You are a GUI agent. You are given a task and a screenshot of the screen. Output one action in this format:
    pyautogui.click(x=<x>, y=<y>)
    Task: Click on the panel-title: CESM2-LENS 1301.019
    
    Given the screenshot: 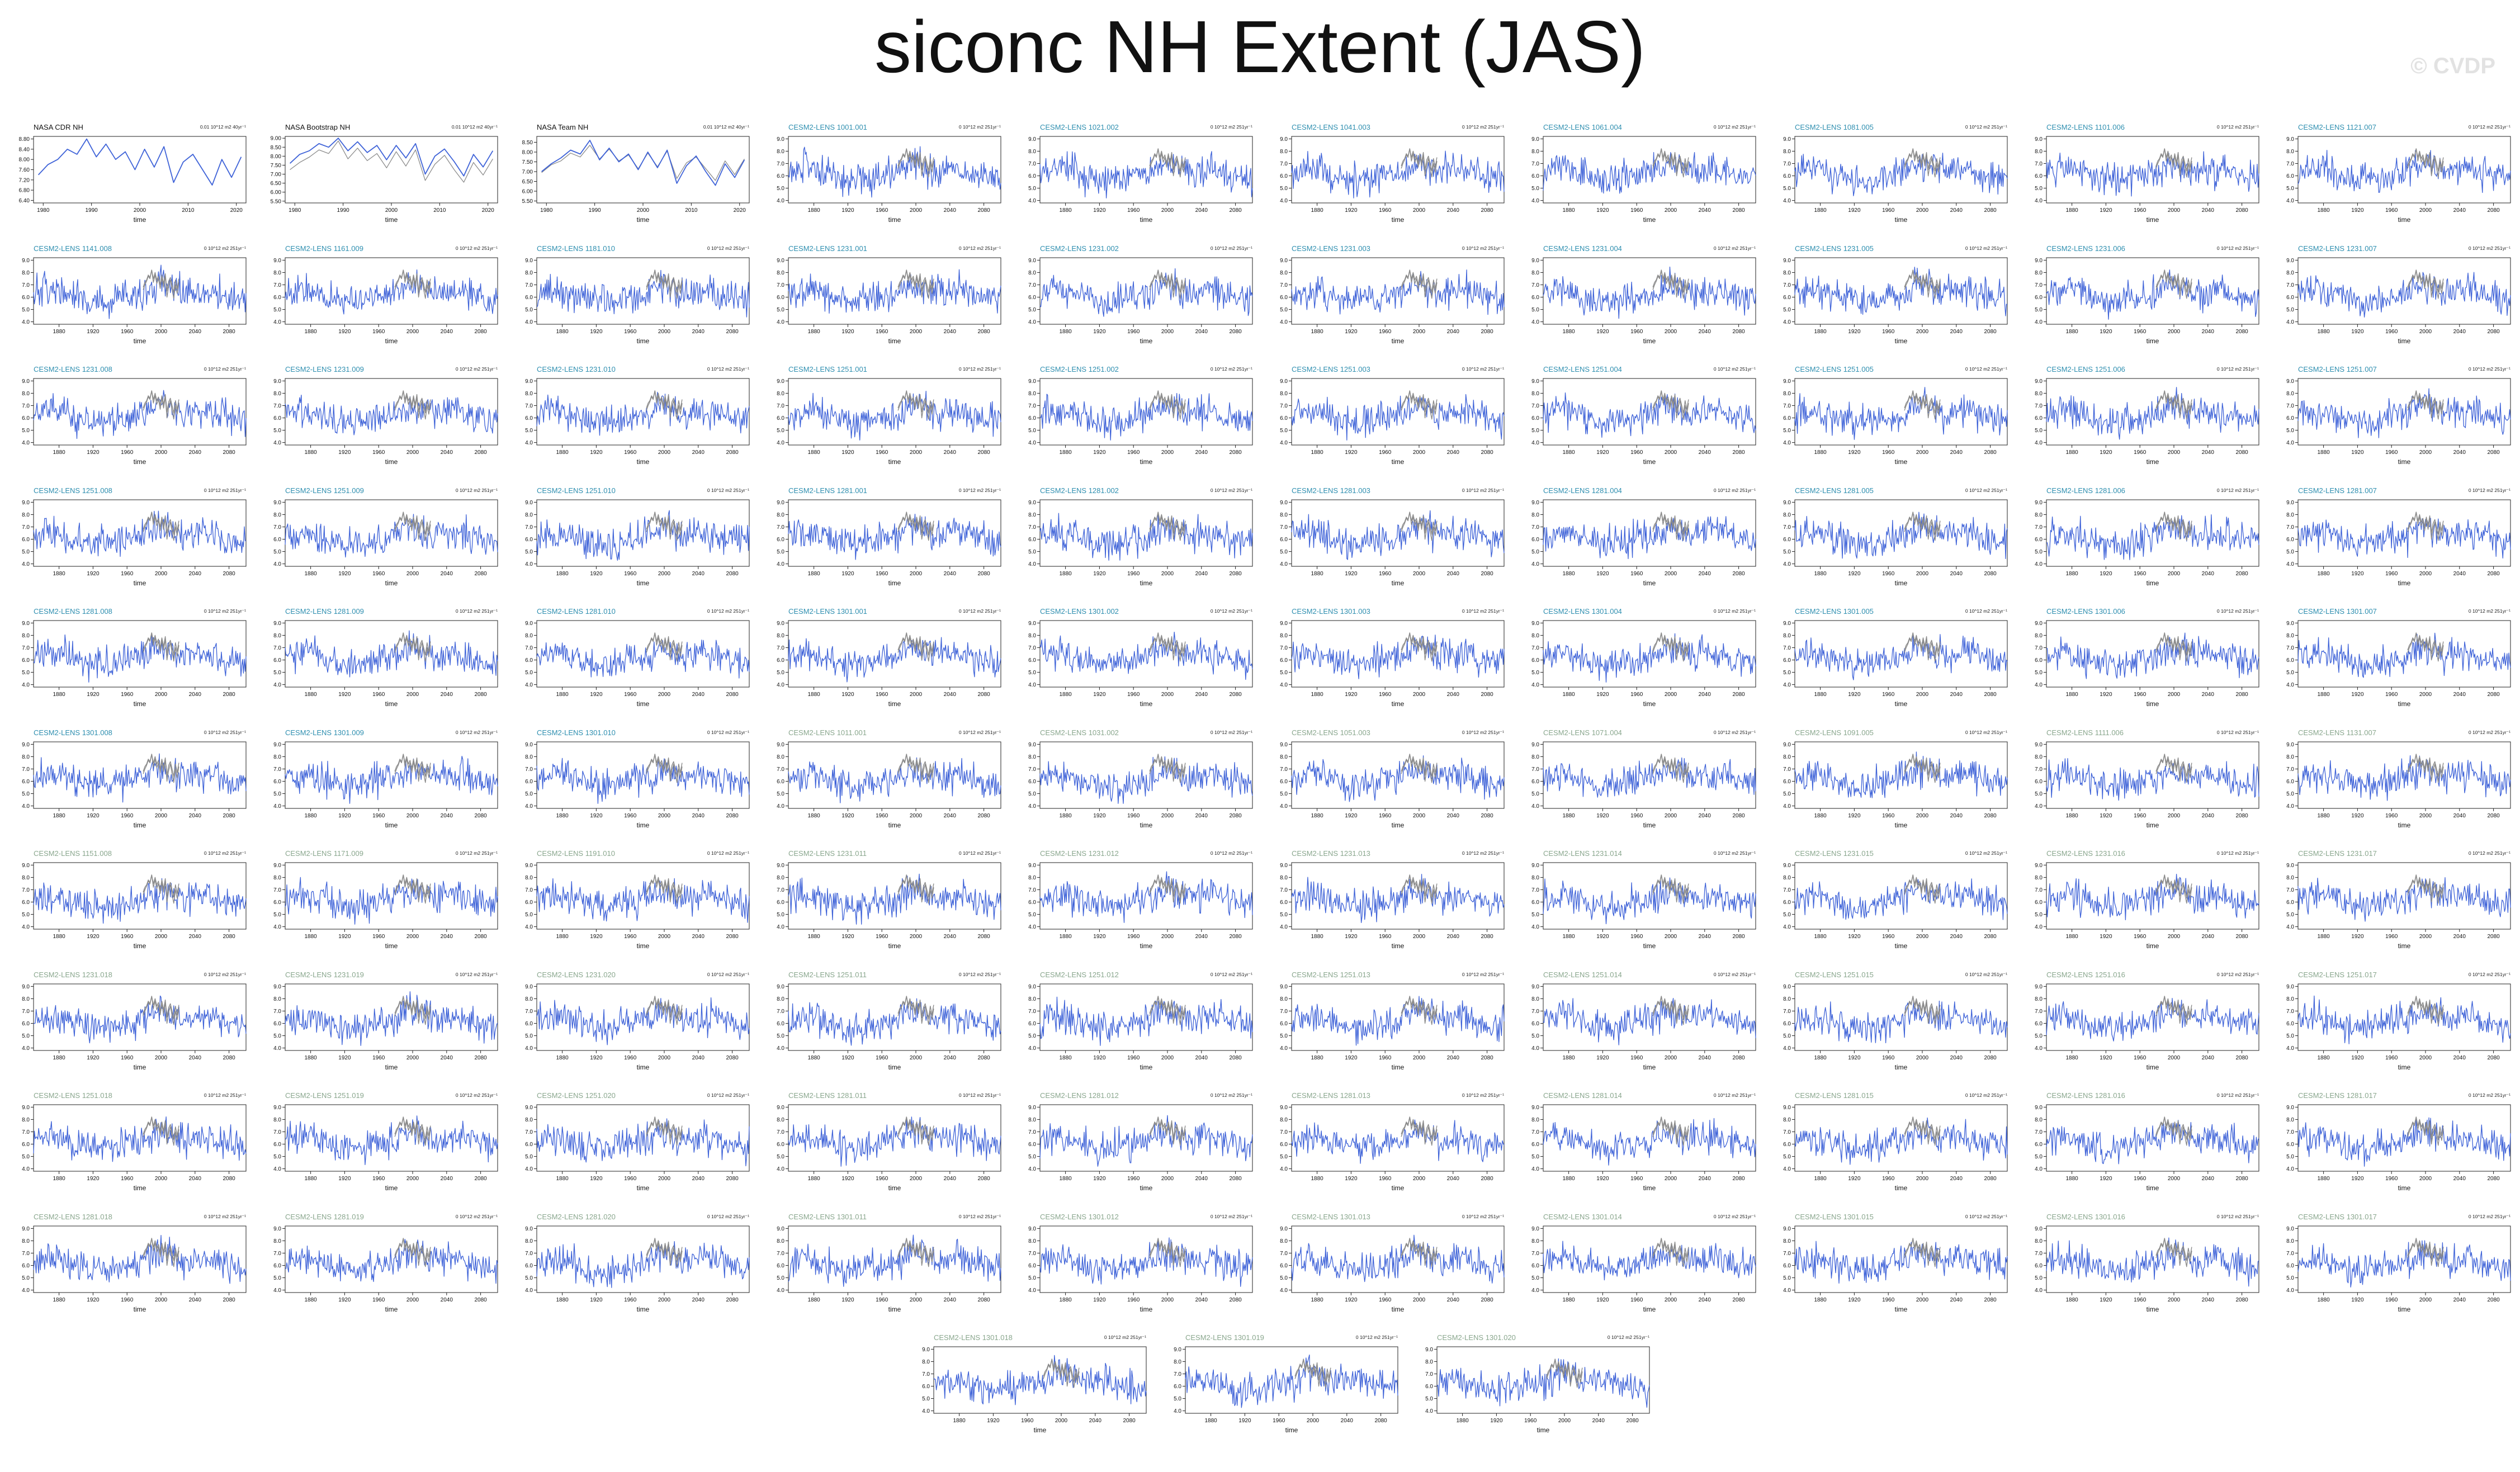 What is the action you would take?
    pyautogui.click(x=1225, y=1338)
    